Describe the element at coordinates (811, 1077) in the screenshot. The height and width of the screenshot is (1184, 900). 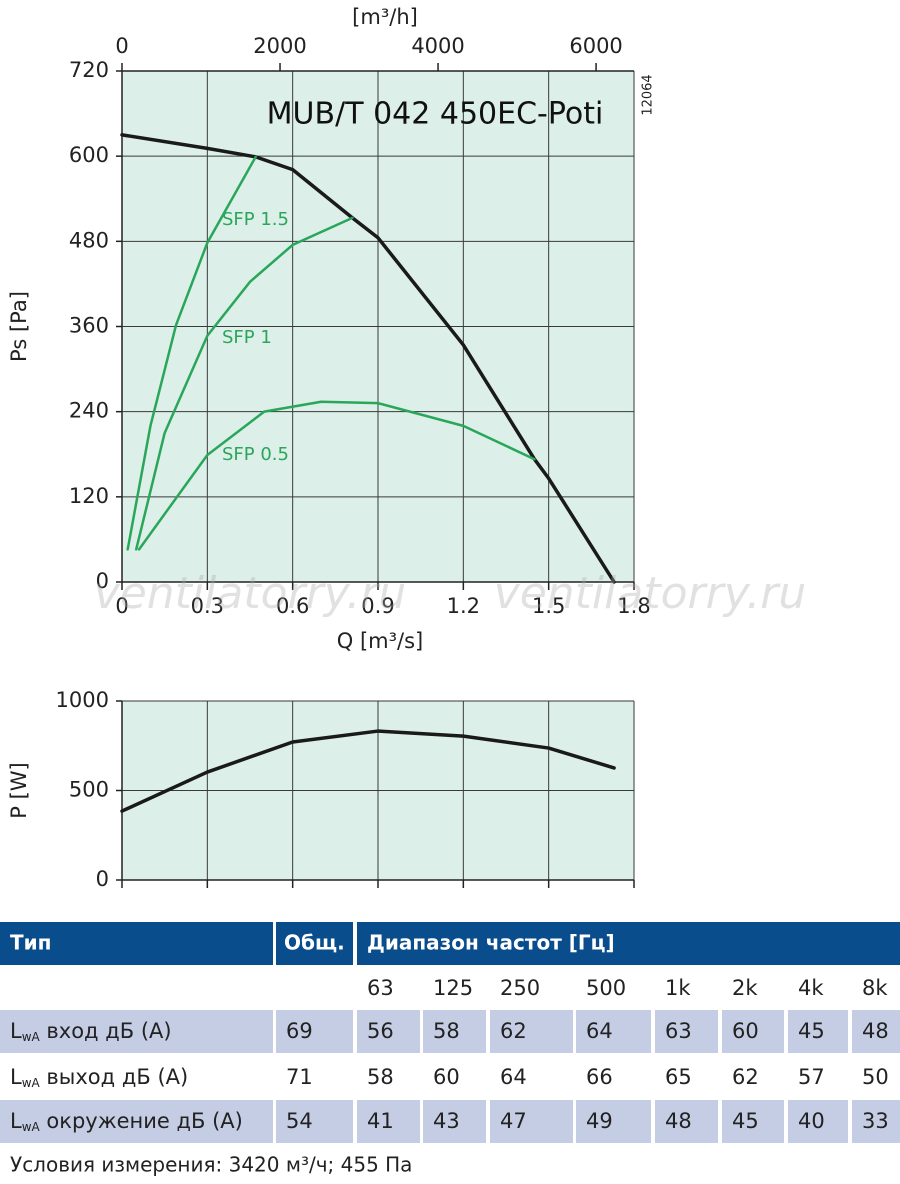
I see `row-value: 57` at that location.